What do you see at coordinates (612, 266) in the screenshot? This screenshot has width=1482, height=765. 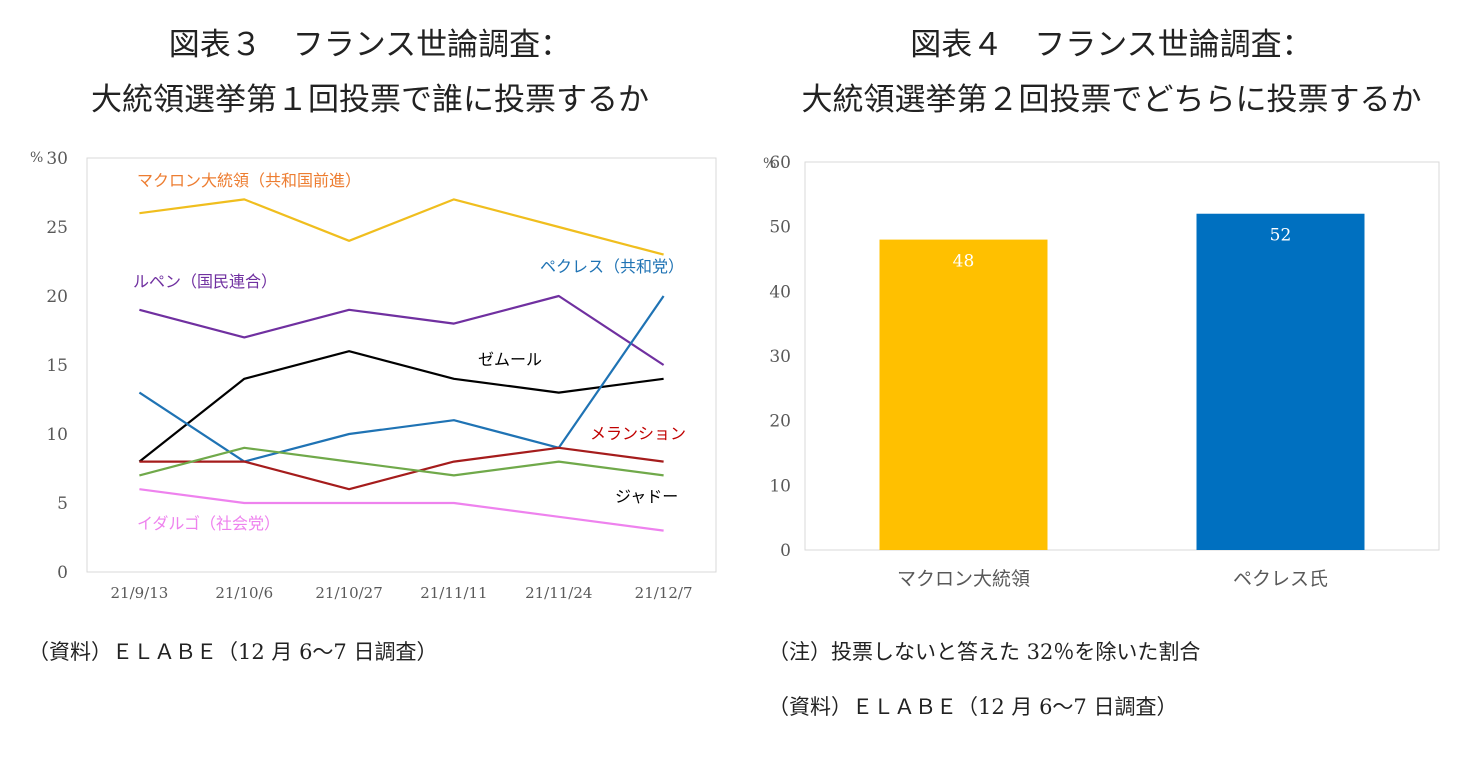 I see `series-label-pecresse: ペクレス（共和党）` at bounding box center [612, 266].